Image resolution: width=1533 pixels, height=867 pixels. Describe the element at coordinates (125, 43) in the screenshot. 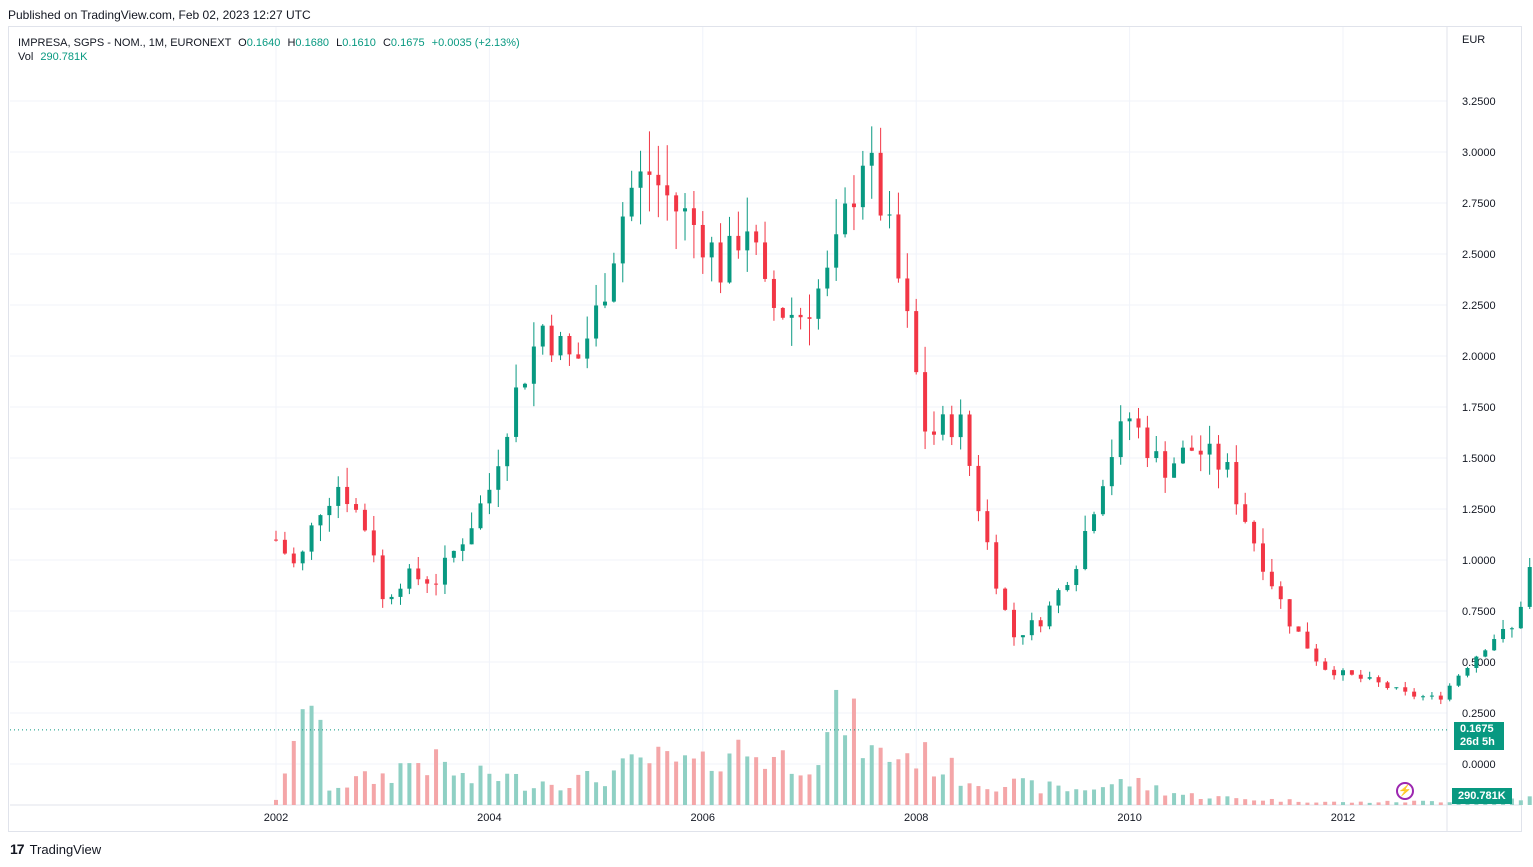

I see `symbol-name: IMPRESA, SGPS - NOM., 1M, EURONEXT` at that location.